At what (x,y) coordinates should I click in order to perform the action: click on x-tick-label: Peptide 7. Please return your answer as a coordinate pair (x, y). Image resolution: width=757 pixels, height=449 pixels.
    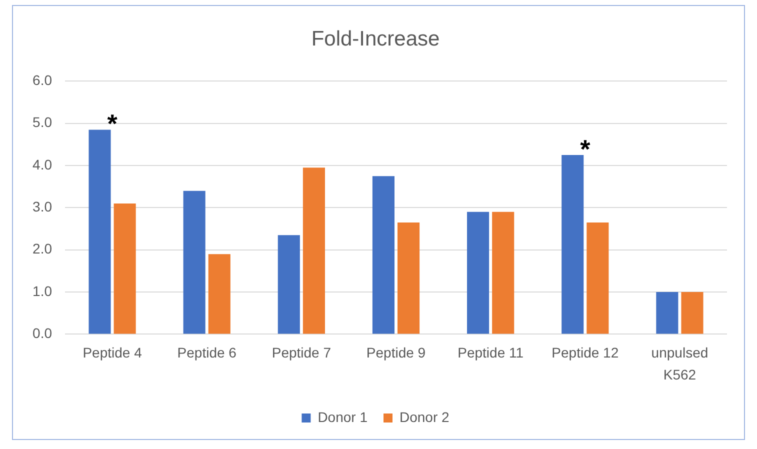
    Looking at the image, I should click on (302, 352).